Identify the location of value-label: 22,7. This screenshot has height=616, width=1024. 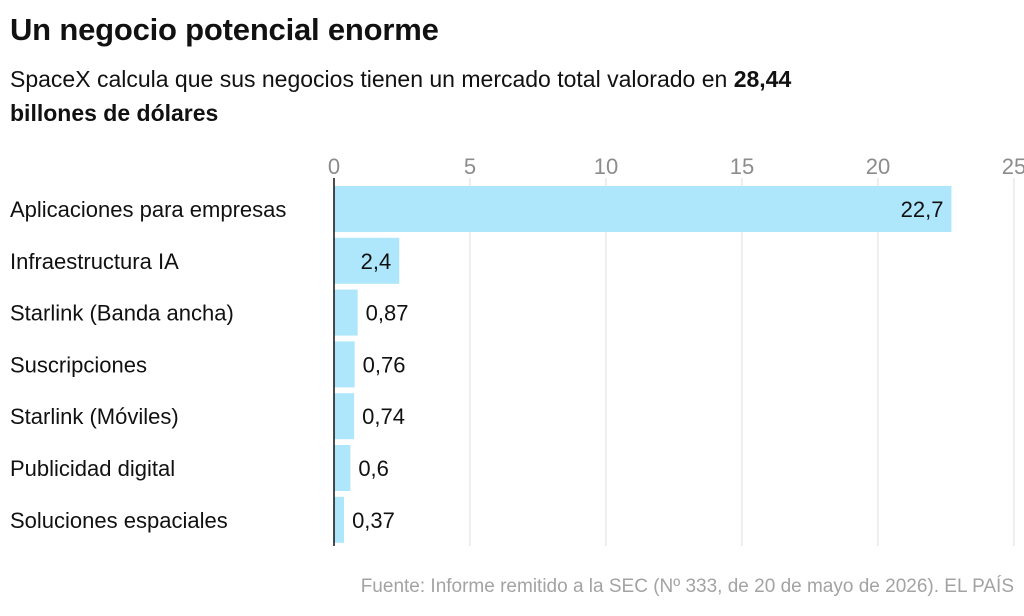
(922, 209).